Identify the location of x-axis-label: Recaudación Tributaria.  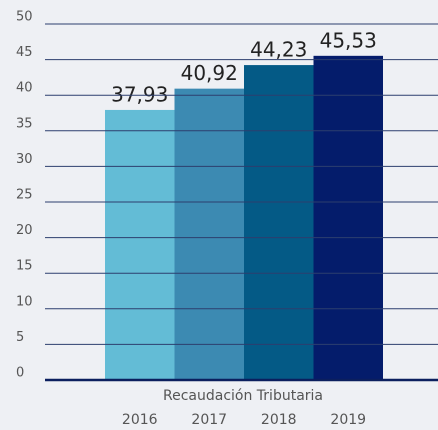
(243, 396).